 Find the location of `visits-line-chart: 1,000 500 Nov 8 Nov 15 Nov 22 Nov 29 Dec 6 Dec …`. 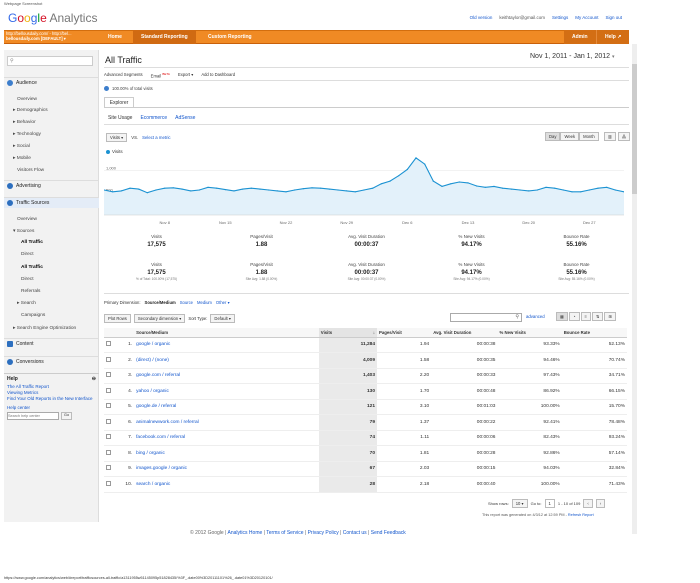

visits-line-chart: 1,000 500 Nov 8 Nov 15 Nov 22 Nov 29 Dec 6 Dec … is located at coordinates (364, 190).